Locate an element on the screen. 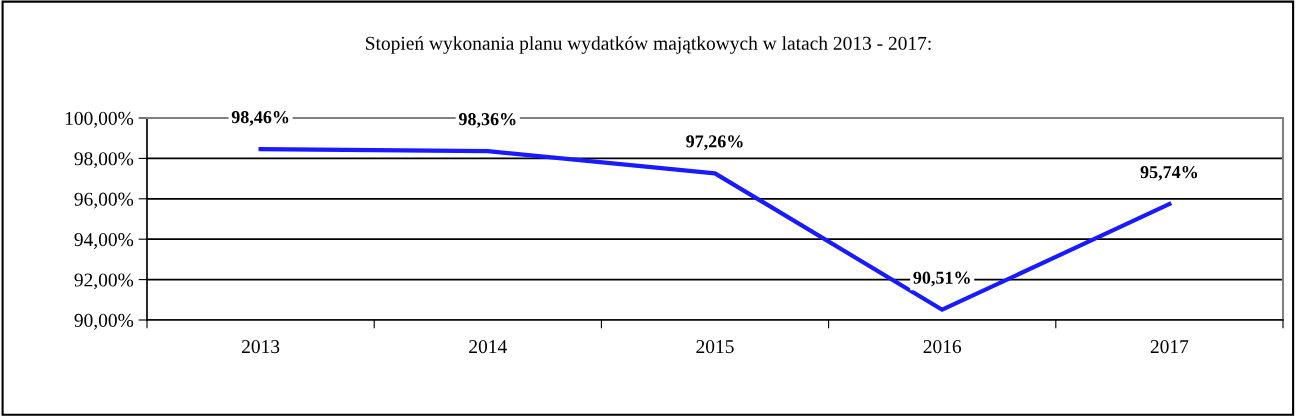  x-tick-label: 2017 is located at coordinates (1169, 347).